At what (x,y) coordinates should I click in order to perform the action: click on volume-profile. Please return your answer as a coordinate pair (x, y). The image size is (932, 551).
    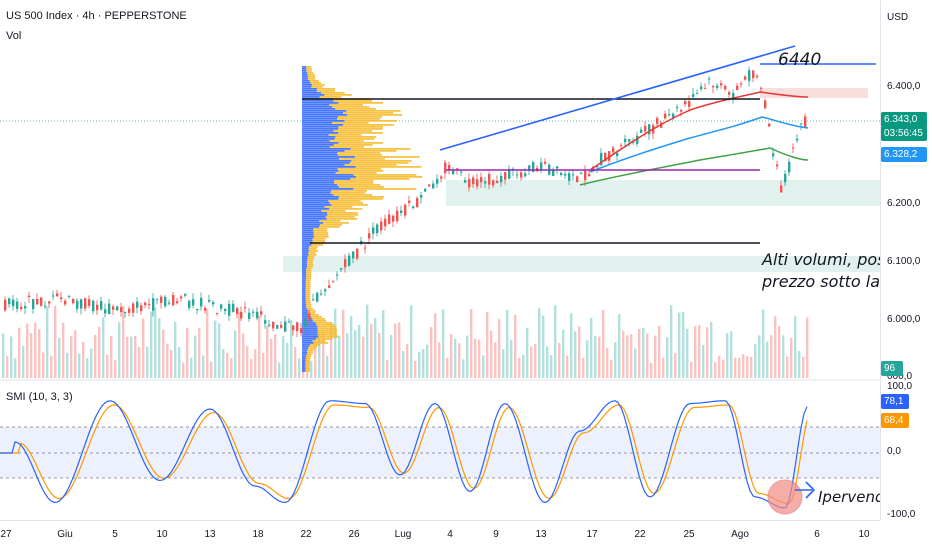
    Looking at the image, I should click on (362, 219).